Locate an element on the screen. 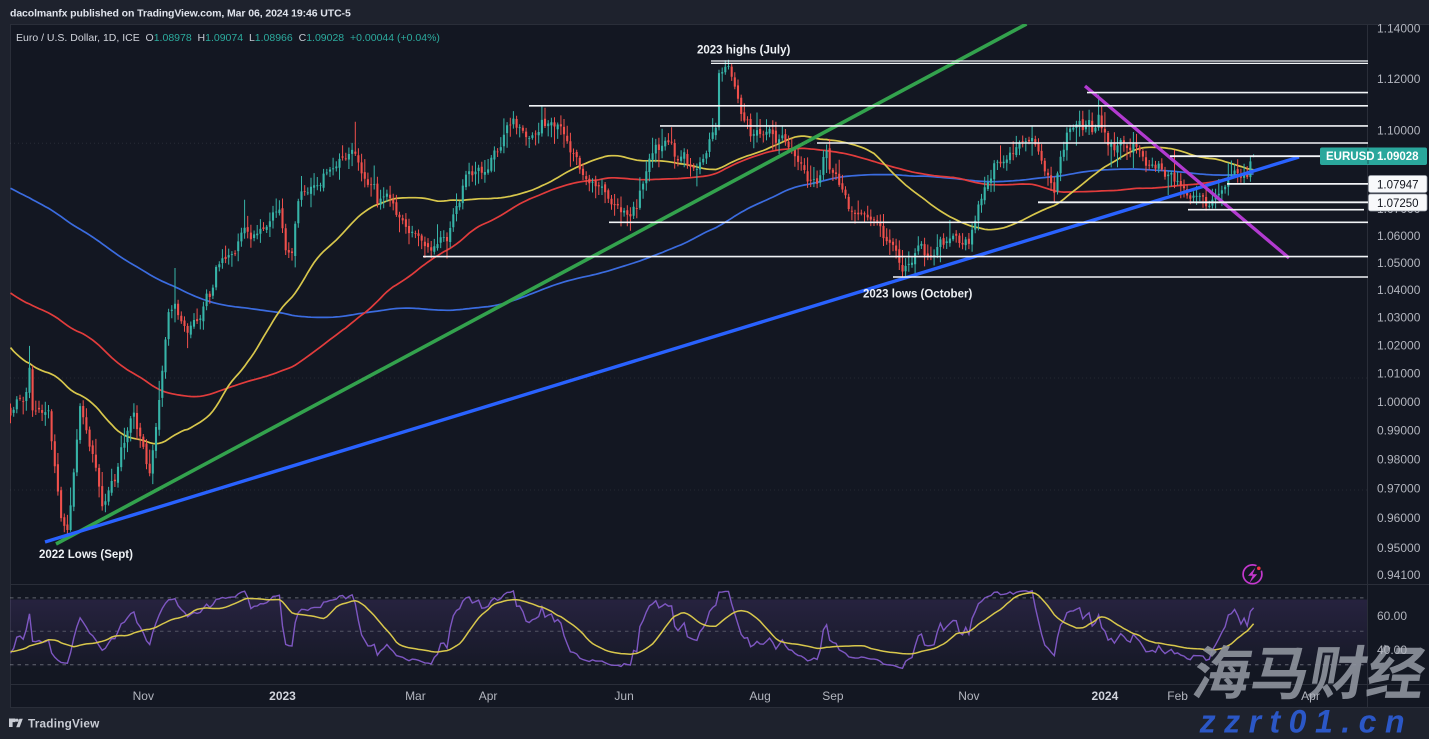 The height and width of the screenshot is (739, 1429). svg-text: 2023 is located at coordinates (282, 696).